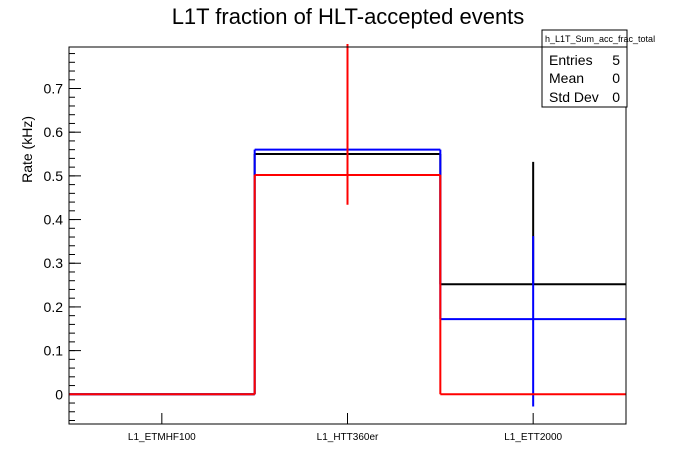 The width and height of the screenshot is (696, 472). What do you see at coordinates (566, 78) in the screenshot?
I see `stats-mean-label: Mean` at bounding box center [566, 78].